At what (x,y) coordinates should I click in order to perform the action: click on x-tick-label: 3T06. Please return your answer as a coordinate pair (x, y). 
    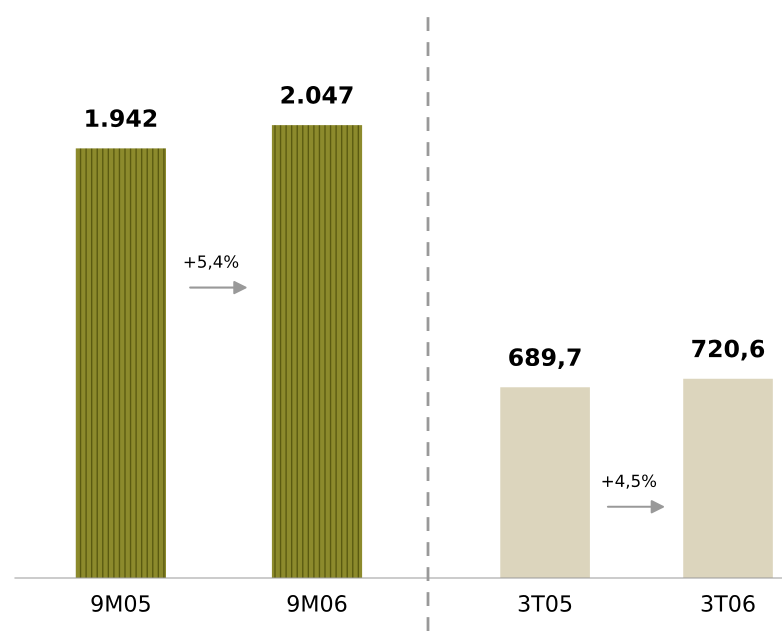
    Looking at the image, I should click on (728, 603).